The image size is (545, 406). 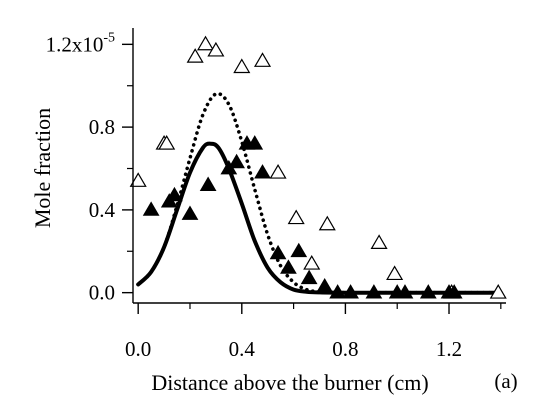 What do you see at coordinates (102, 127) in the screenshot?
I see `y-tick-label: 0.8` at bounding box center [102, 127].